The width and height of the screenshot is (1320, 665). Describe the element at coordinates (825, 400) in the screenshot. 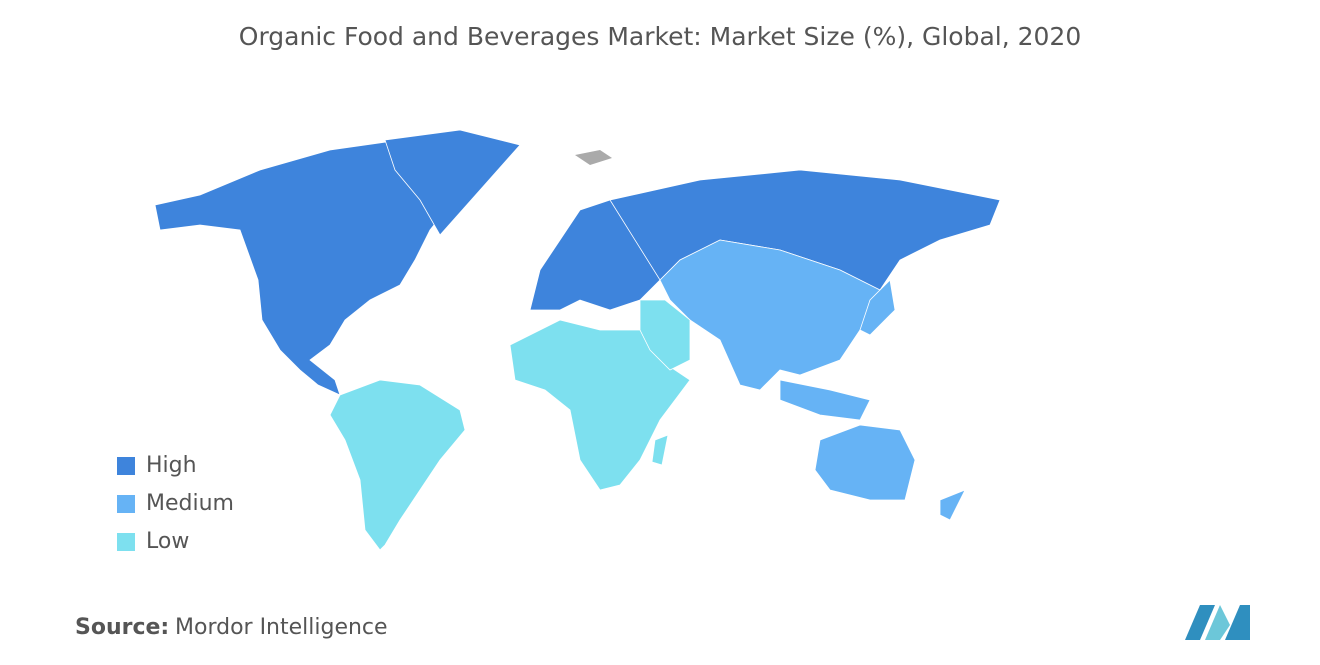

I see `southeast-asia` at that location.